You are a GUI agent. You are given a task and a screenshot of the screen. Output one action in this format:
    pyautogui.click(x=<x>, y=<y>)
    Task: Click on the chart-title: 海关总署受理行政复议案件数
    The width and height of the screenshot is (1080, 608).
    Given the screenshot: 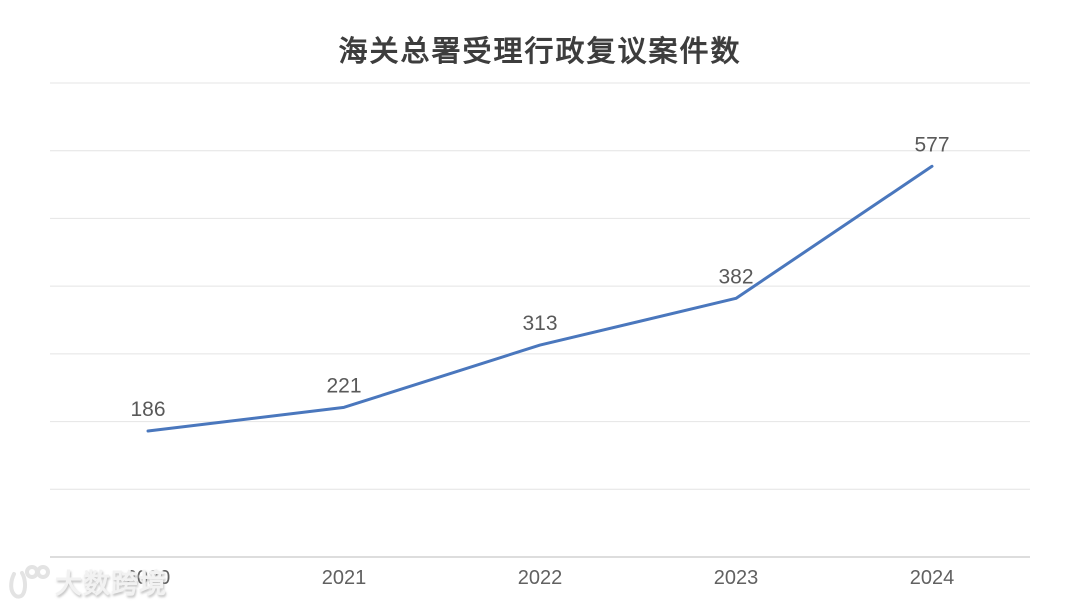 What is the action you would take?
    pyautogui.click(x=540, y=52)
    